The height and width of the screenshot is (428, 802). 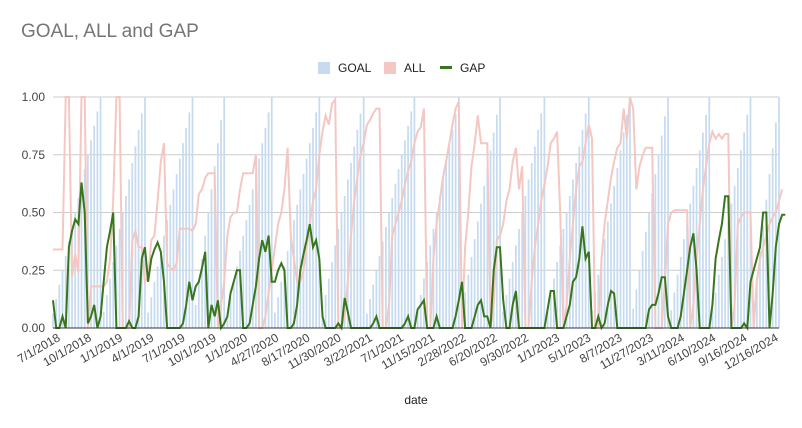 I want to click on legend-swatch-goal, so click(x=324, y=68).